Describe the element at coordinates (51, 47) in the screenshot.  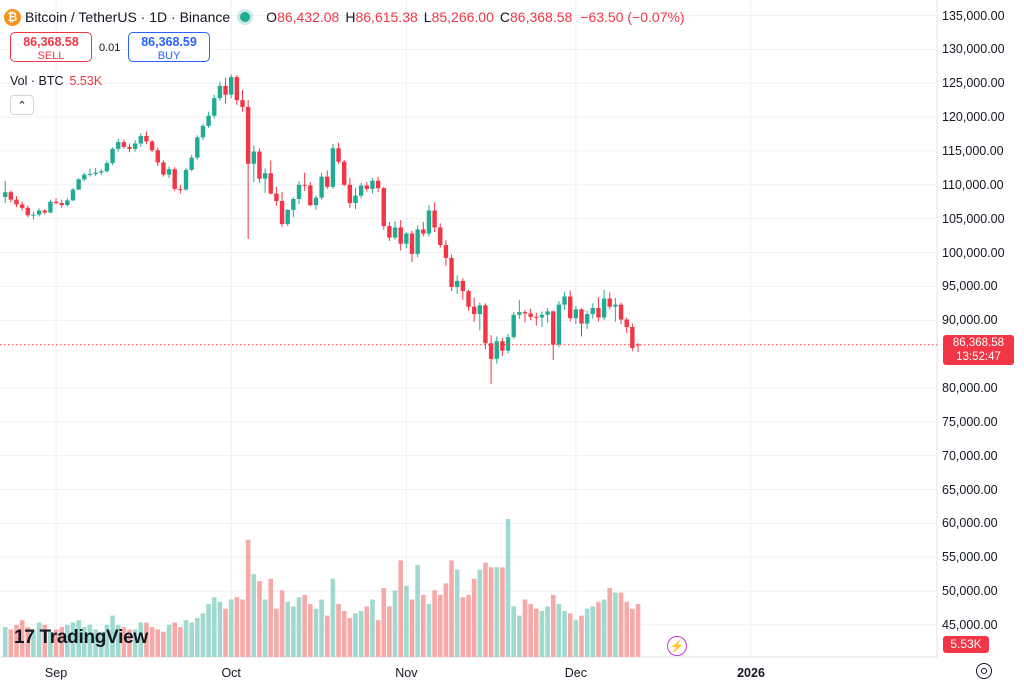
I see `sell-button: 86,368.58 SELL` at that location.